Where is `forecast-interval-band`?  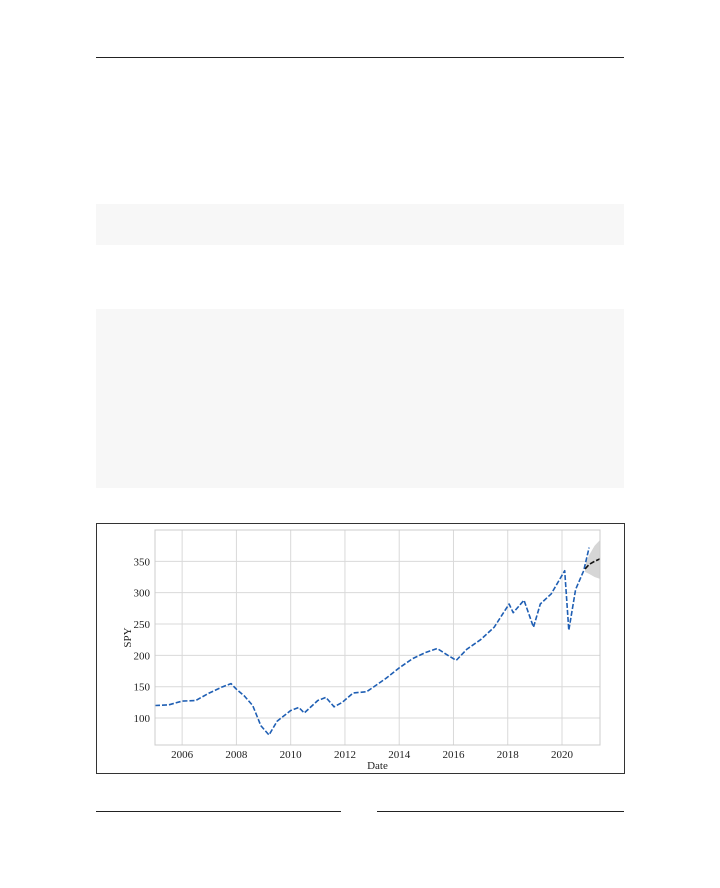 forecast-interval-band is located at coordinates (592, 559).